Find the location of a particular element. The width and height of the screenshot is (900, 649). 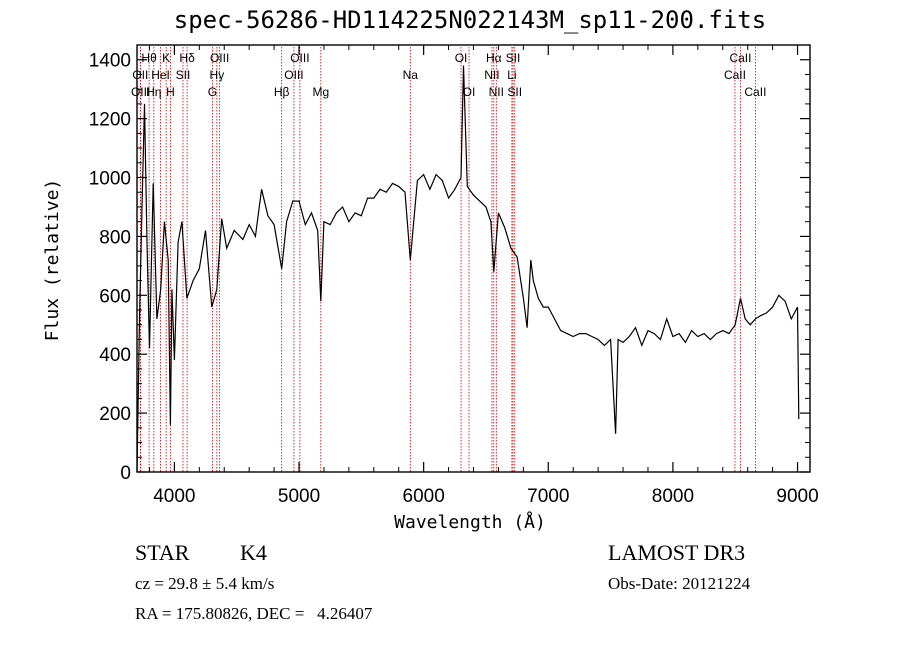

spectral-line-label: Hβ is located at coordinates (282, 92).